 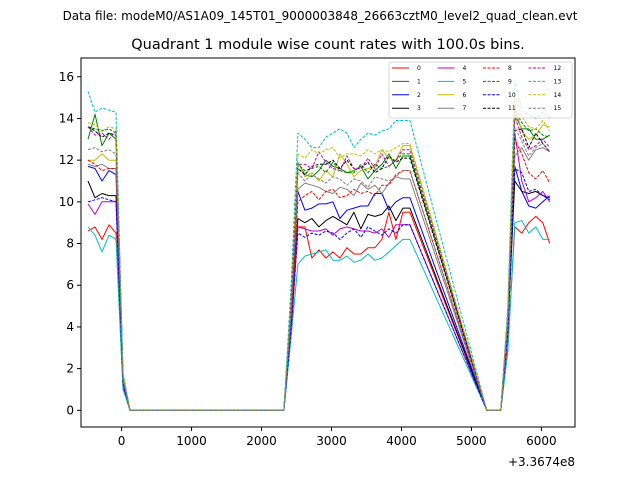 I want to click on x-tick-label: 5000, so click(x=471, y=441).